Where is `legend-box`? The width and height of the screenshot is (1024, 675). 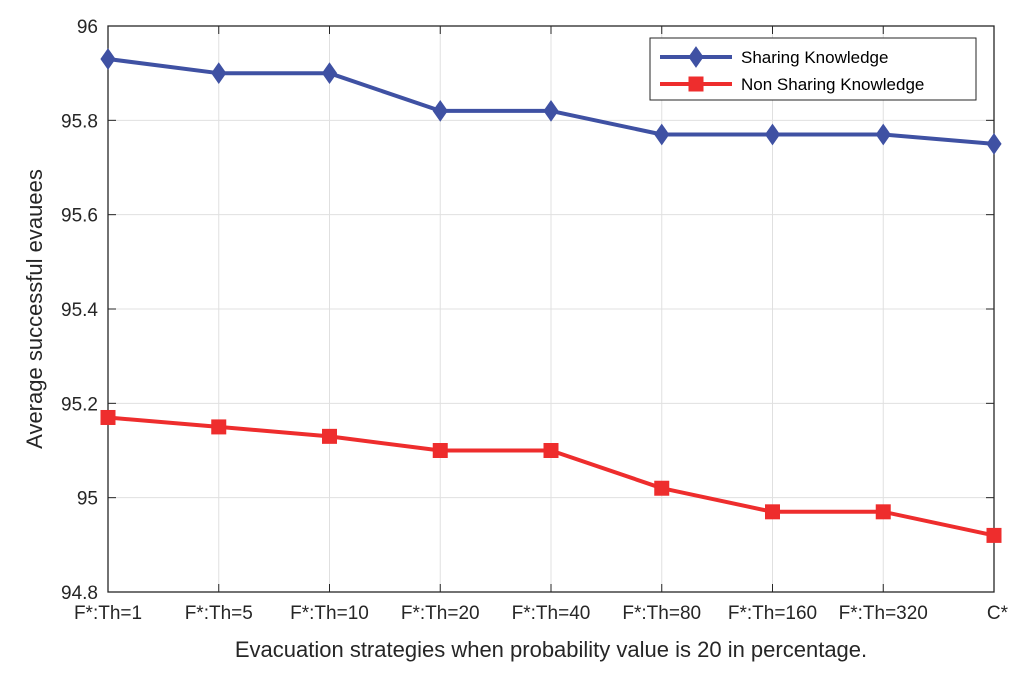 legend-box is located at coordinates (813, 69).